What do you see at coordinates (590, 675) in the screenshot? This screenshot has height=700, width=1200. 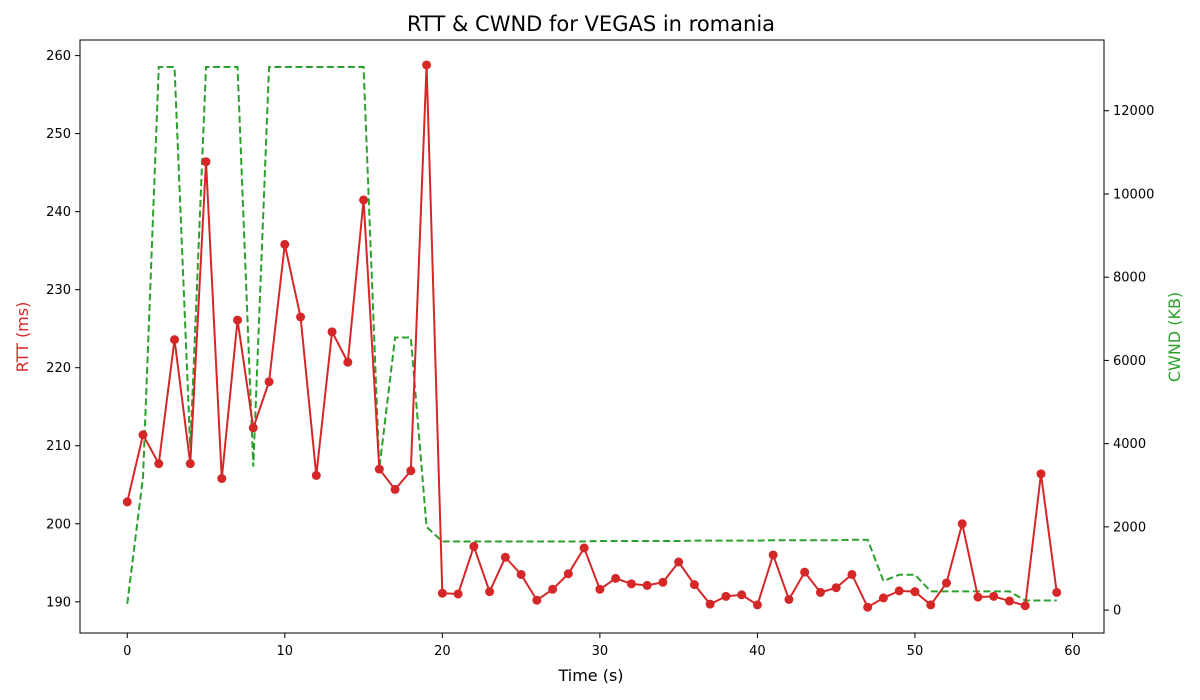 I see `x-axis-label: Time (s)` at bounding box center [590, 675].